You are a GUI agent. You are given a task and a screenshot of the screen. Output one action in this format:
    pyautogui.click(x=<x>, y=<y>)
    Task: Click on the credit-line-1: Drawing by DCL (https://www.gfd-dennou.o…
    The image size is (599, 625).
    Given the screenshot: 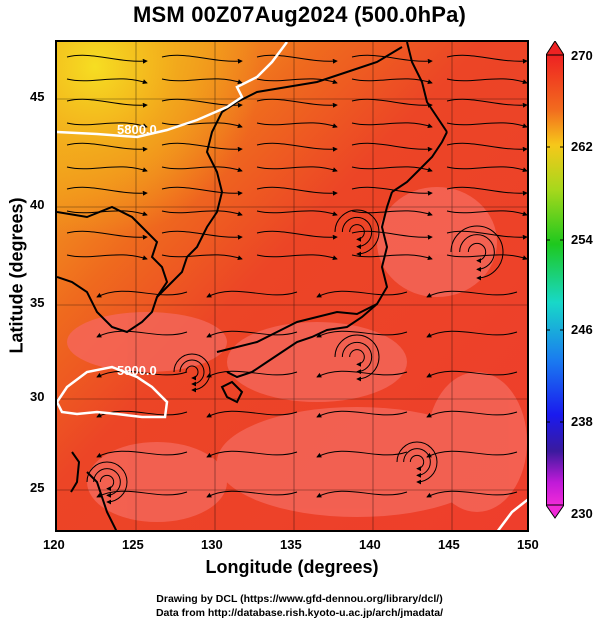 What is the action you would take?
    pyautogui.click(x=299, y=599)
    